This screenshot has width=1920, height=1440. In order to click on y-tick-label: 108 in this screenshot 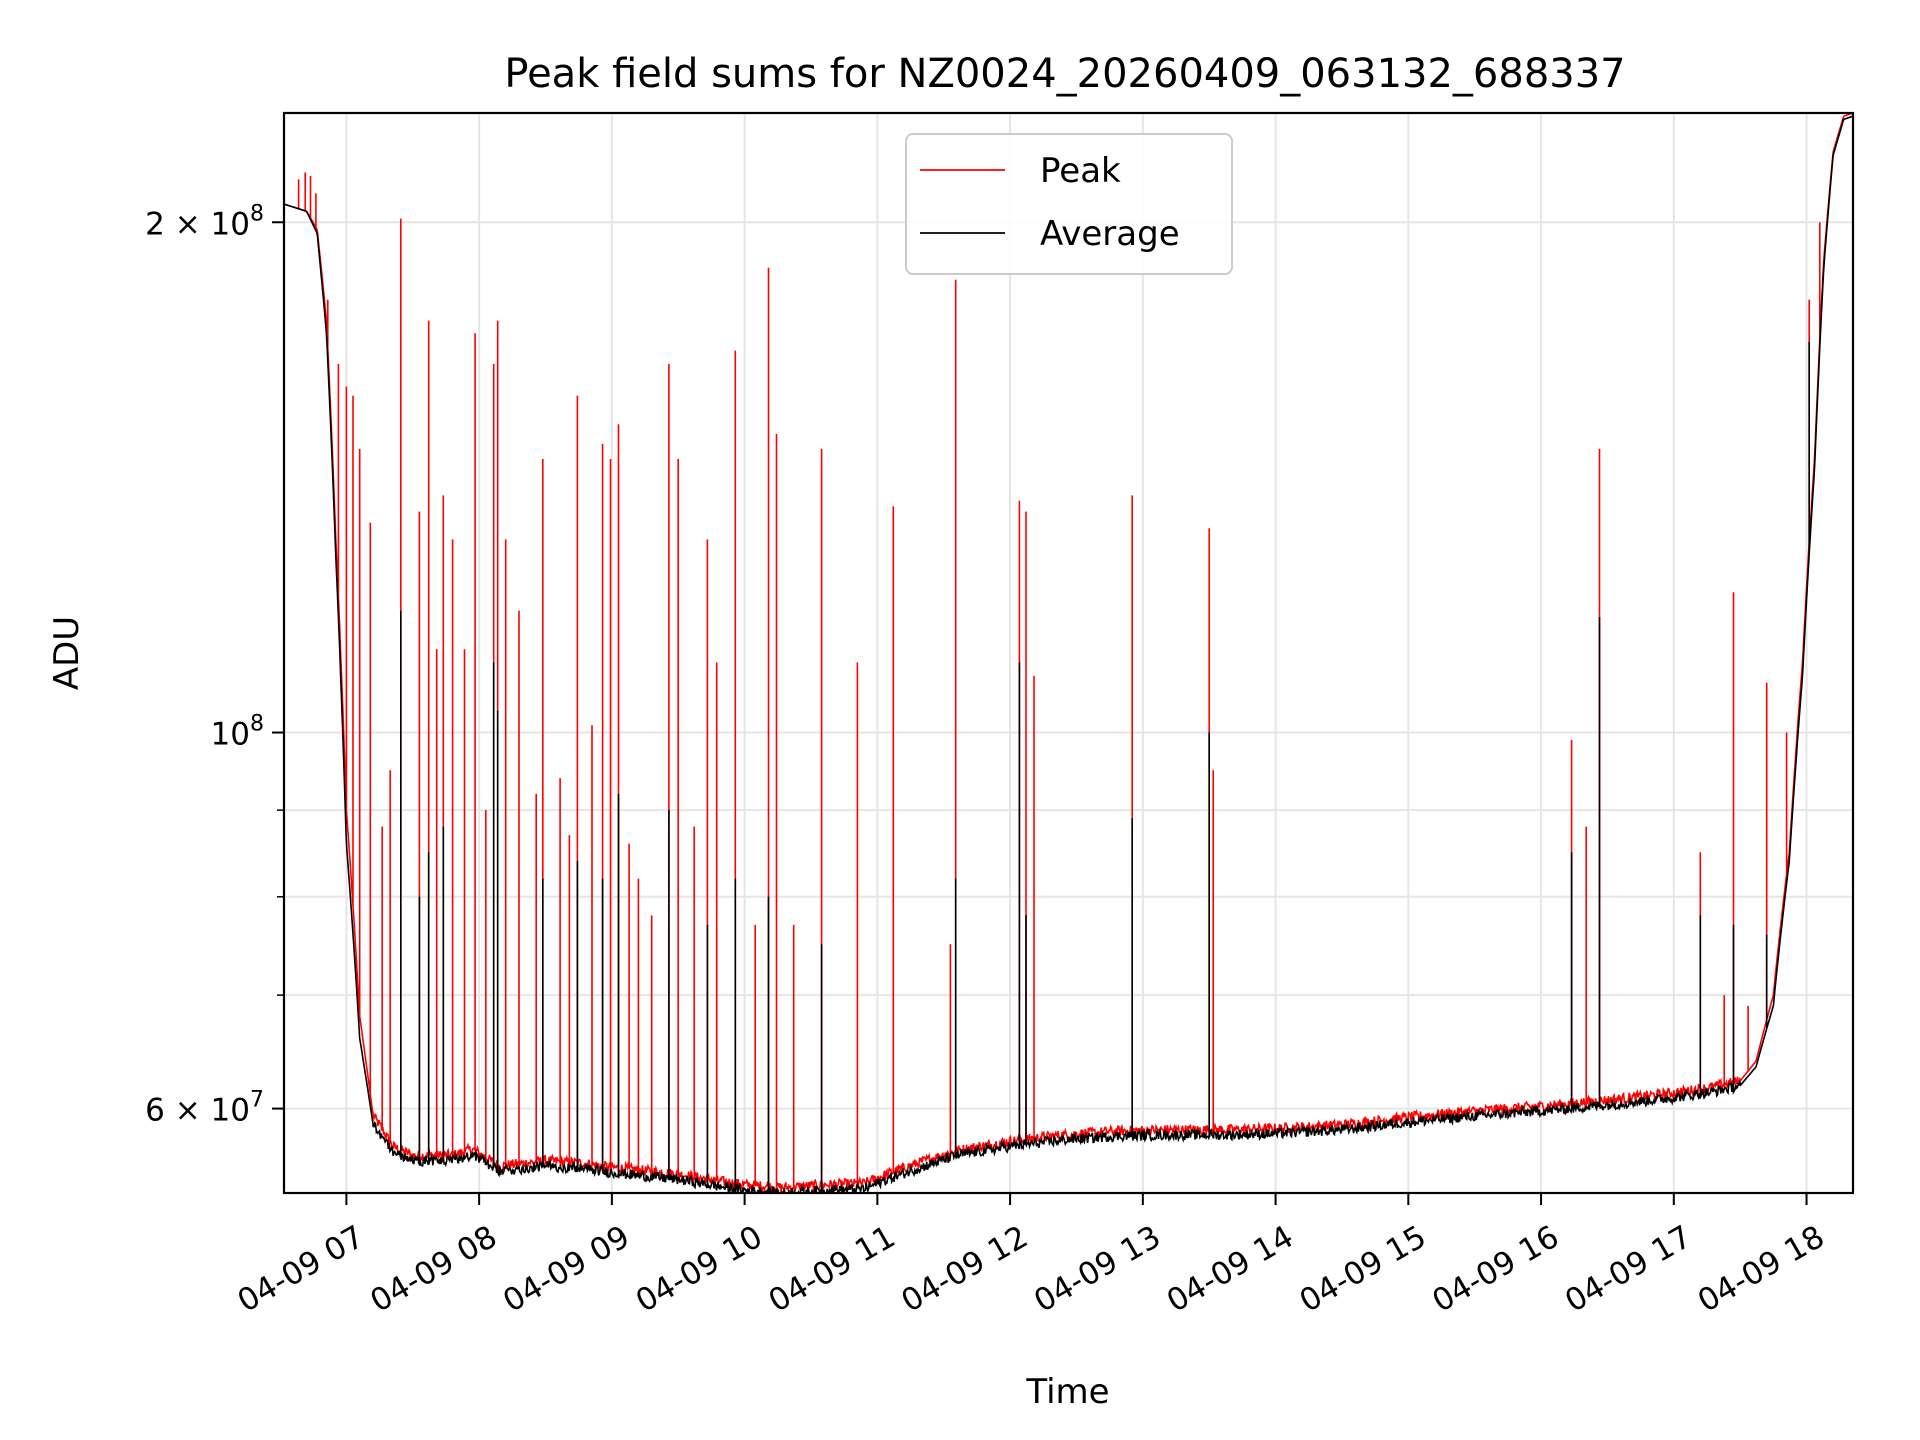, I will do `click(237, 732)`.